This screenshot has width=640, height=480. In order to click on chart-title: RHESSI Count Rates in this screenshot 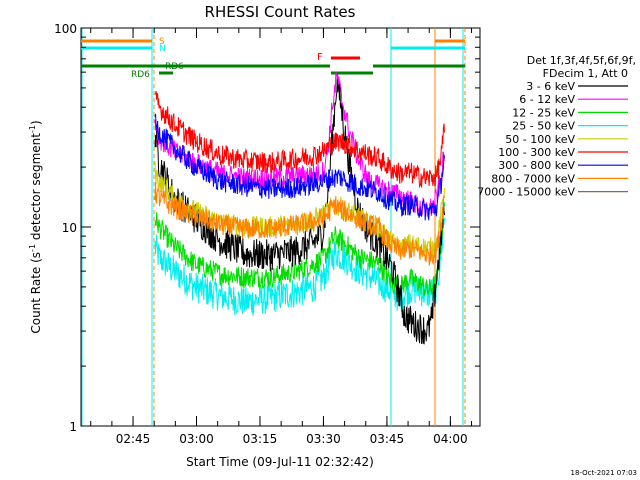, I will do `click(280, 12)`.